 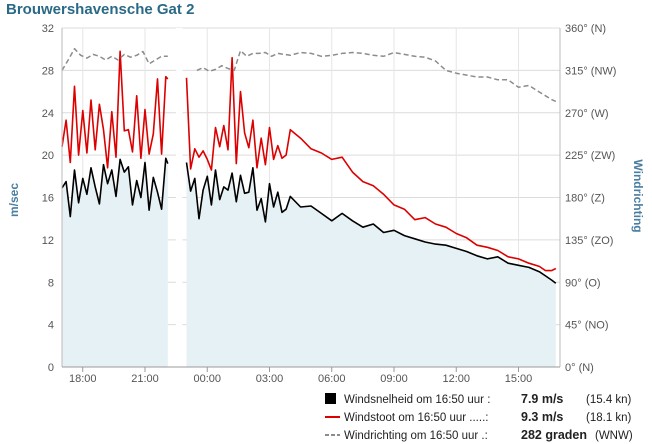 I want to click on y-tick-right: 315° (NW), so click(x=590, y=71).